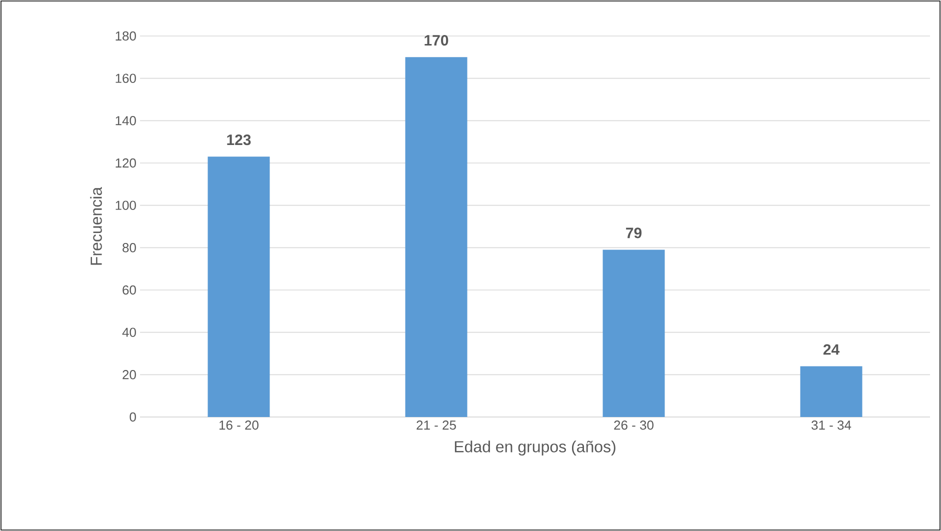  I want to click on x-tick-label: 26 - 30, so click(634, 425).